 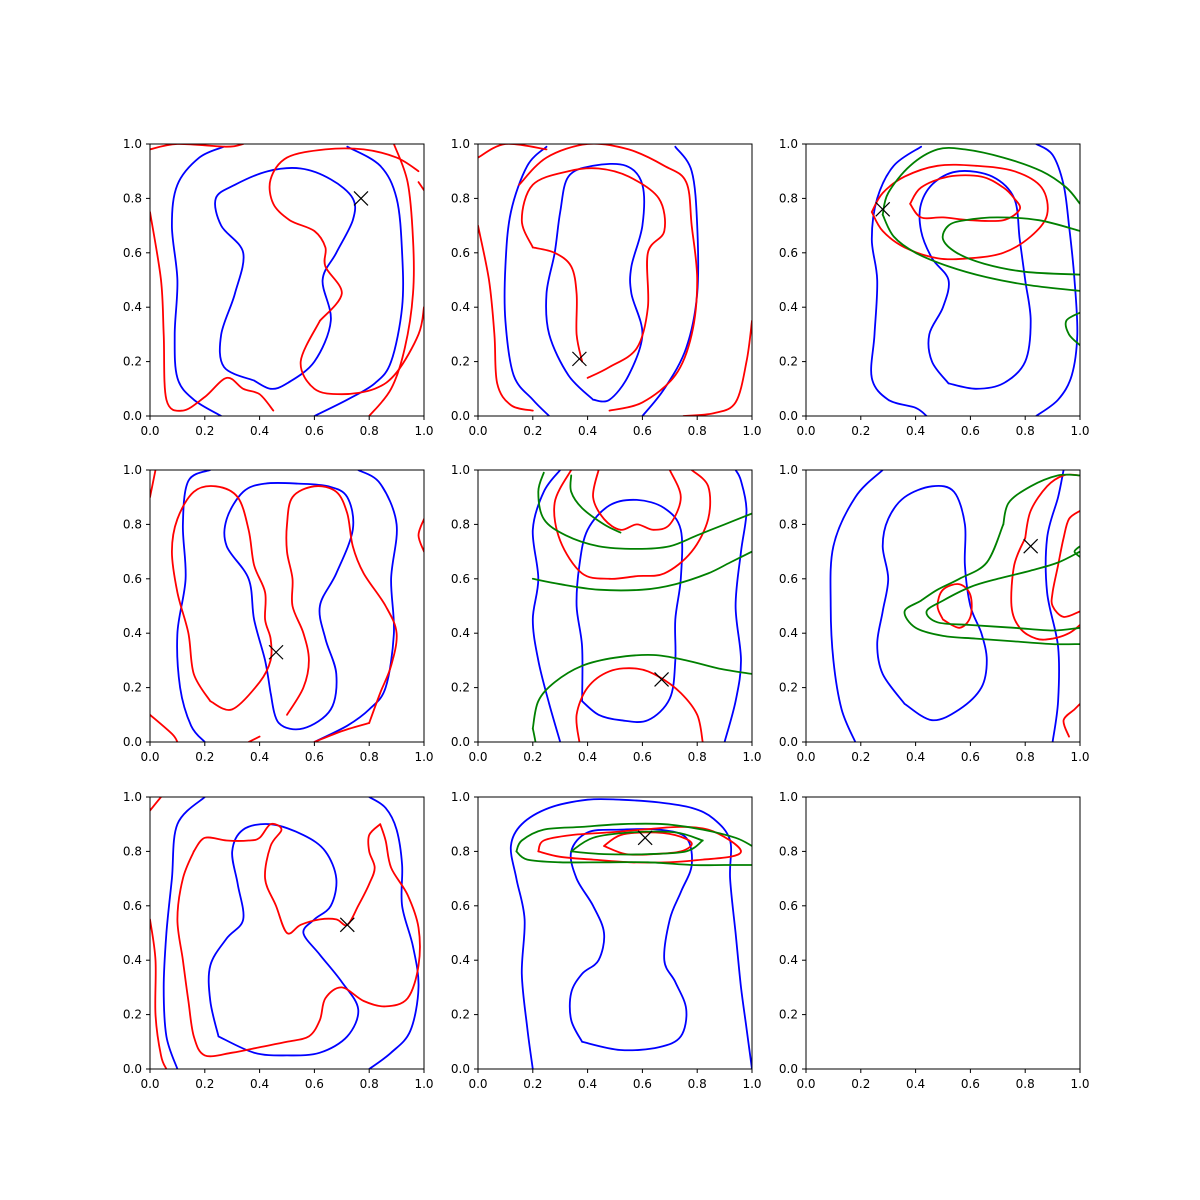 I want to click on subplot-3-3: 0.0 0.2 0.4 0.6 0.8 1.0 0.0 0.2 0.4 0.6 0.8 1.0, so click(x=934, y=940).